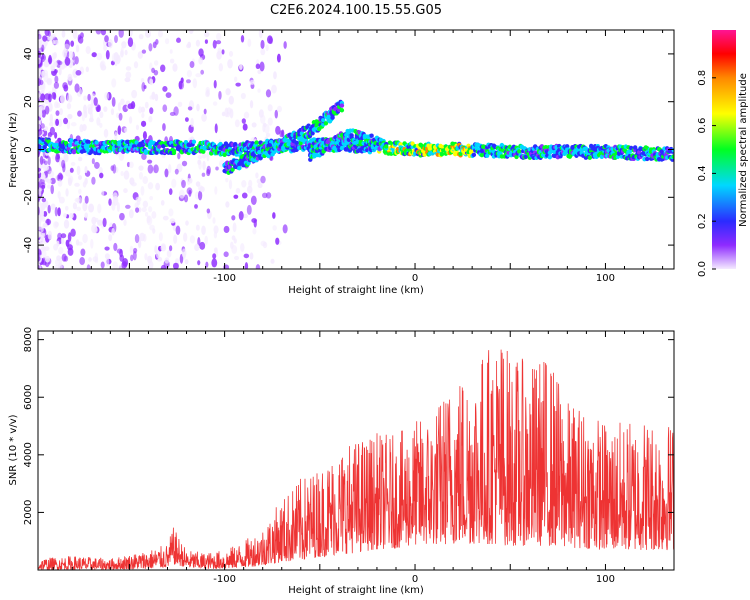  I want to click on colorbar-gradient, so click(724, 149).